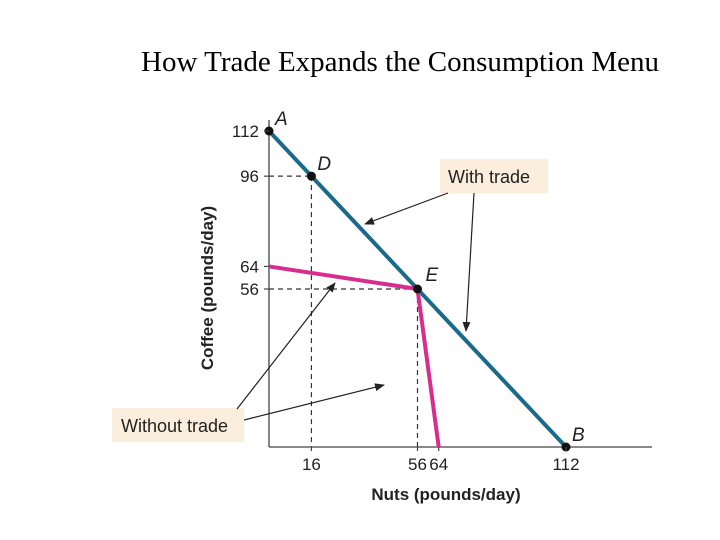  I want to click on guide-lines, so click(344, 311).